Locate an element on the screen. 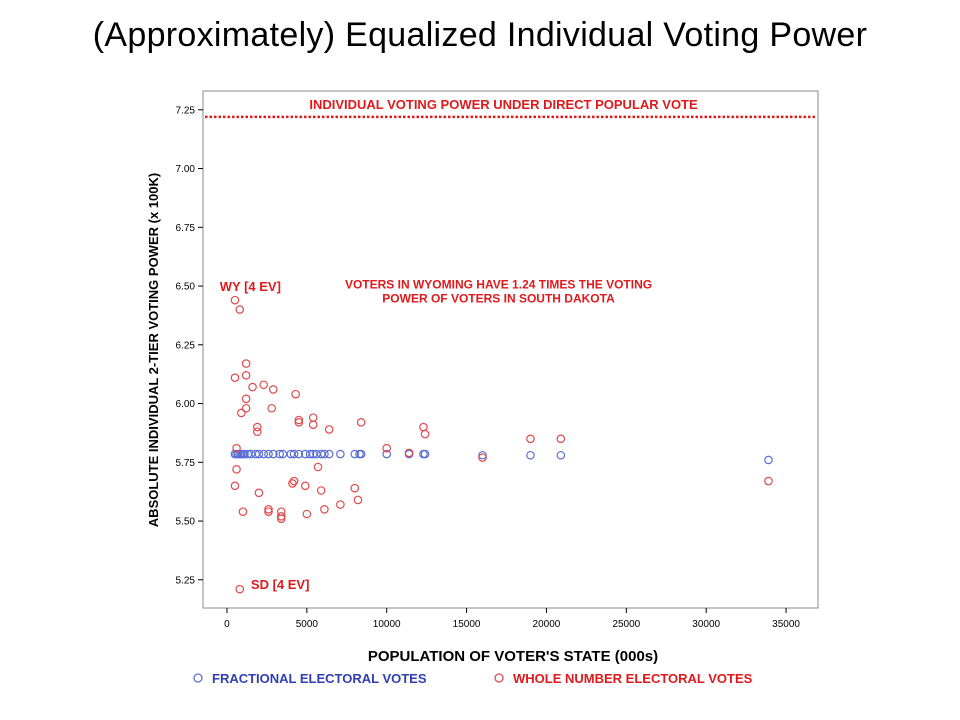  x-tick-label: 0 is located at coordinates (227, 624).